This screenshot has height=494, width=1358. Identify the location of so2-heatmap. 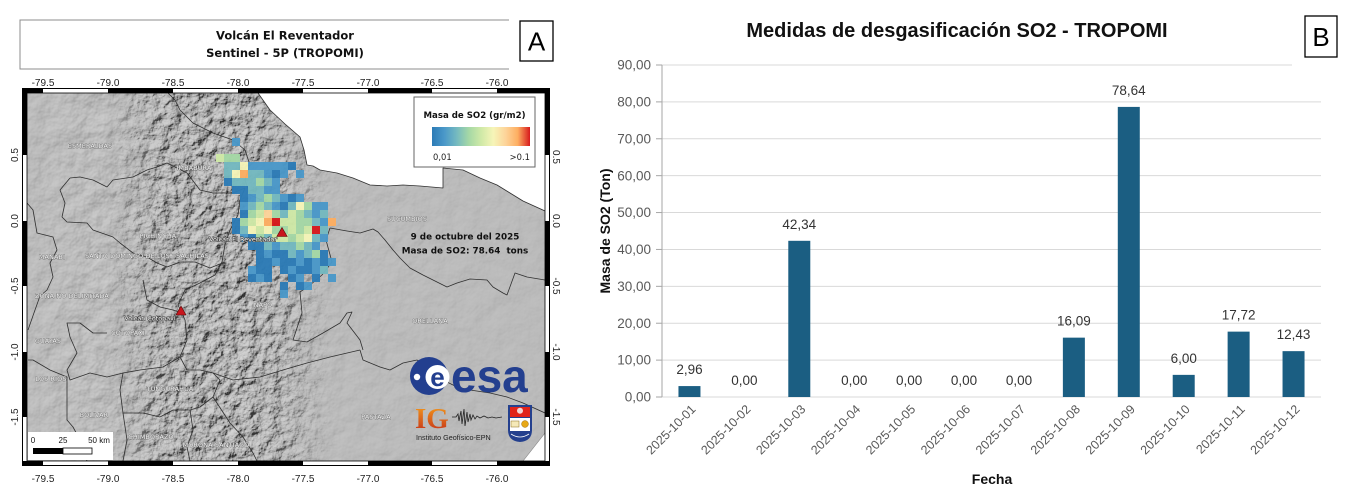
(276, 218).